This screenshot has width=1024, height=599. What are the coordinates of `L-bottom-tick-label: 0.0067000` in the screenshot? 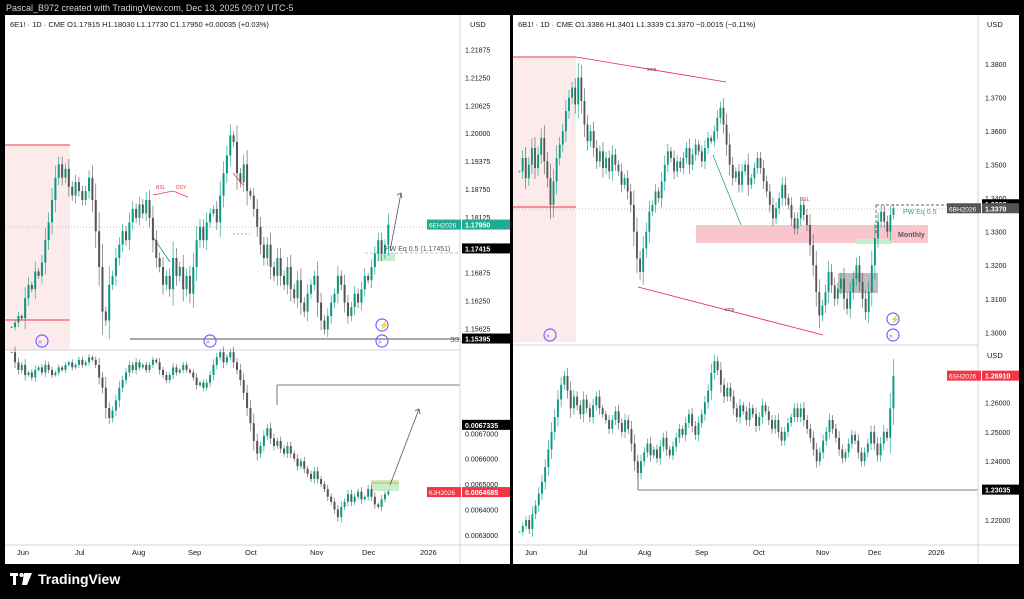 It's located at (481, 434).